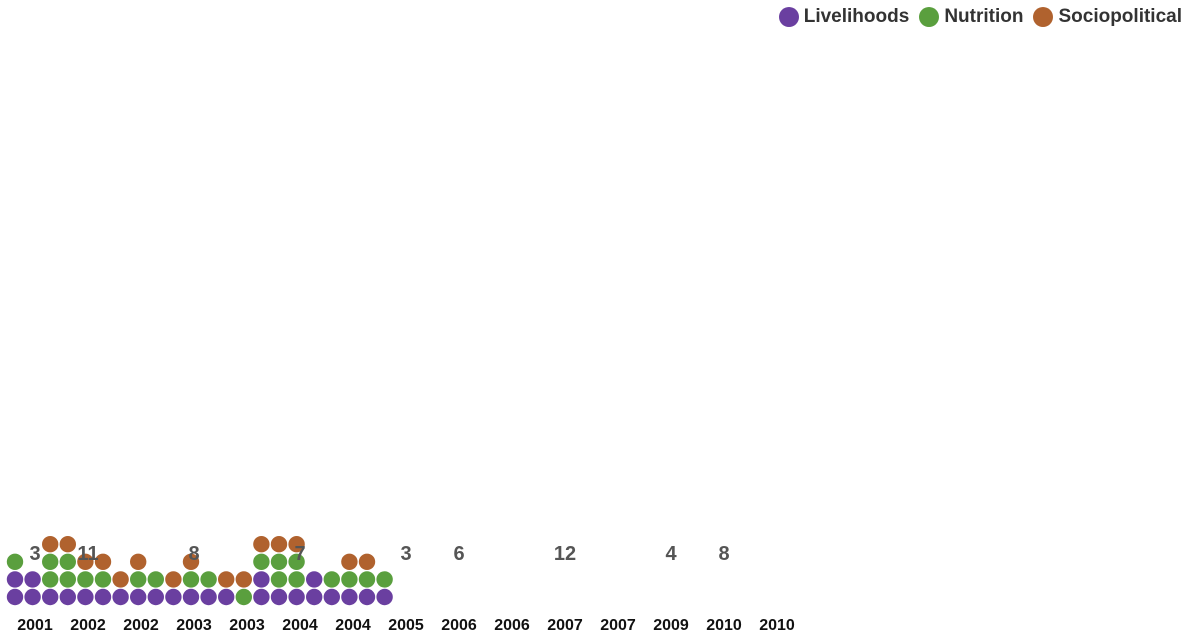 The image size is (1188, 634). I want to click on x-tick-label: 2009, so click(671, 625).